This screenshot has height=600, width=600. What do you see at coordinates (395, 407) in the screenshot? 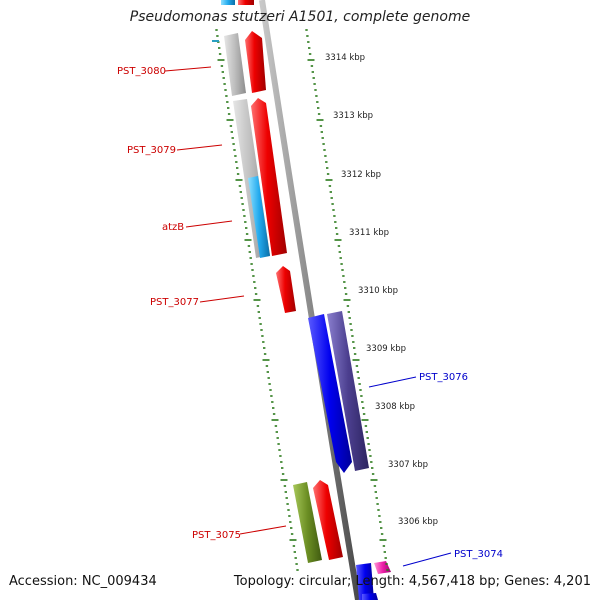
I see `scale-label: 3308 kbp` at bounding box center [395, 407].